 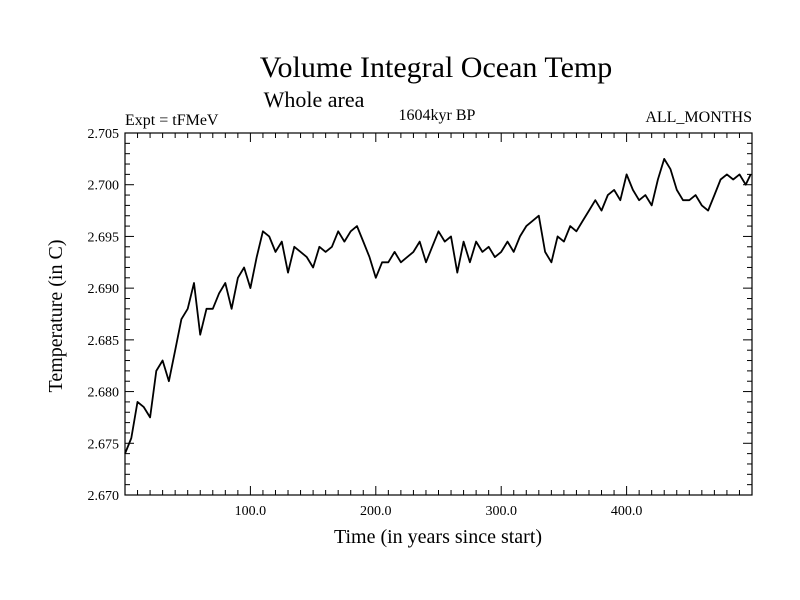 What do you see at coordinates (104, 393) in the screenshot?
I see `y-tick-label: 2.680` at bounding box center [104, 393].